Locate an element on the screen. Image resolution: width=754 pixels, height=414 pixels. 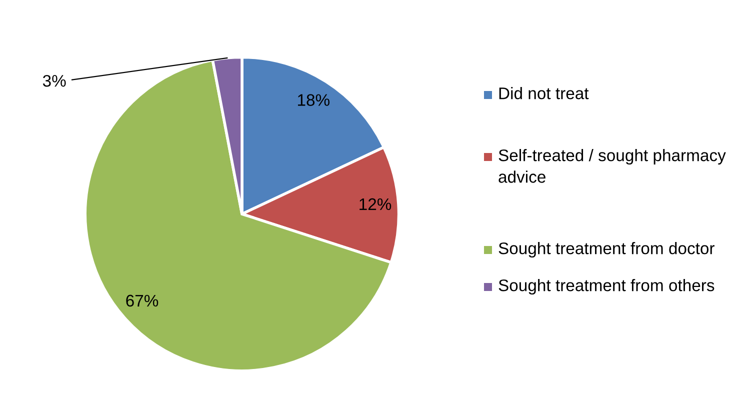
legend-label: Did not treat is located at coordinates (544, 93).